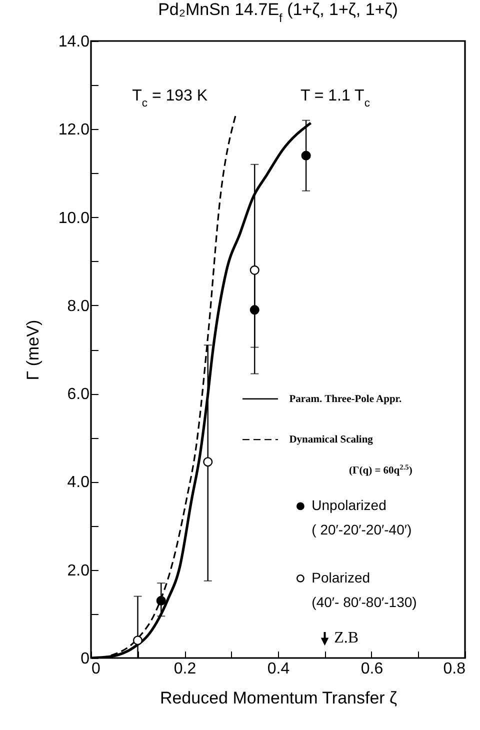  What do you see at coordinates (454, 669) in the screenshot?
I see `x-tick-label: 0.8` at bounding box center [454, 669].